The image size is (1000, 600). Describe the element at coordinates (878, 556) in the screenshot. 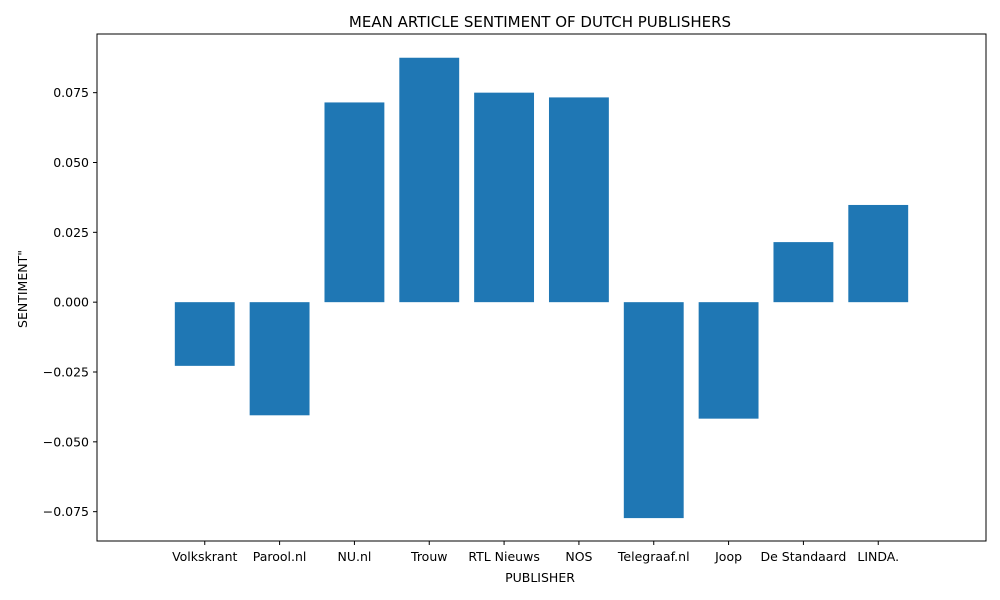

I see `x-tick-label: LINDA.` at that location.